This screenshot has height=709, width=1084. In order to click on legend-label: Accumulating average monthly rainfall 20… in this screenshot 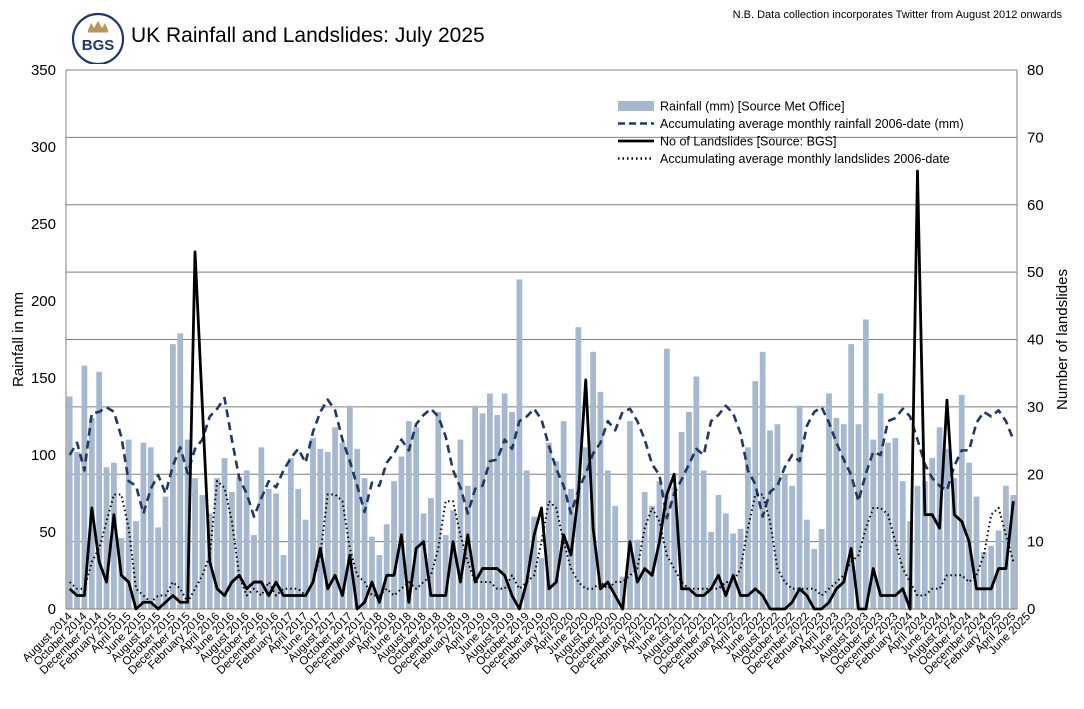, I will do `click(812, 124)`.